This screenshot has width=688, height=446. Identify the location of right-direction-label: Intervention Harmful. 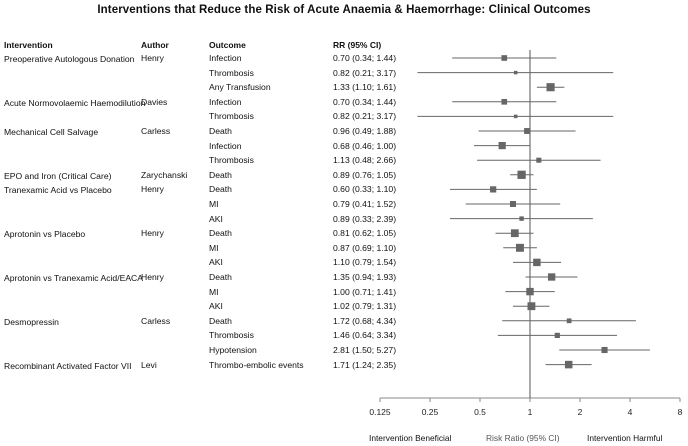
(625, 438).